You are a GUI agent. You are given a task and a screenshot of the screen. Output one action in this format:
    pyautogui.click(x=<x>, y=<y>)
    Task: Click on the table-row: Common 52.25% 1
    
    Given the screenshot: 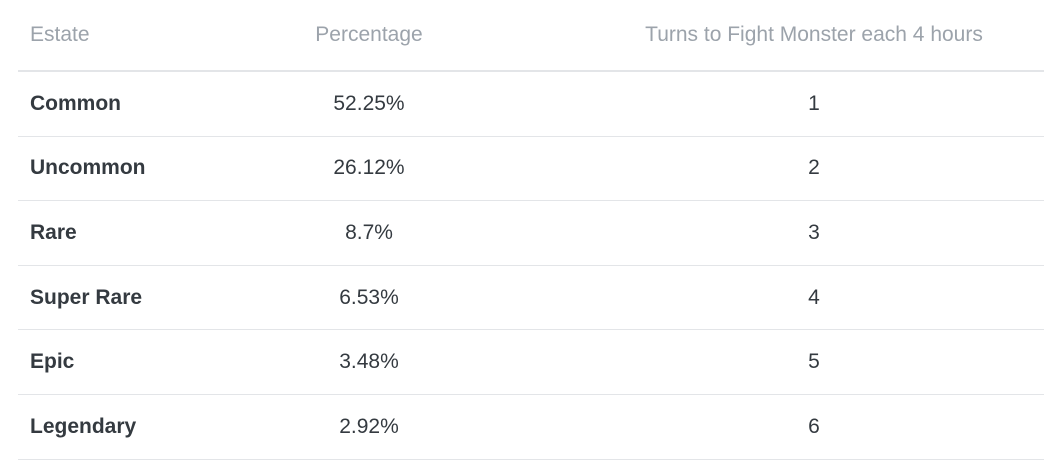 What is the action you would take?
    pyautogui.click(x=531, y=104)
    